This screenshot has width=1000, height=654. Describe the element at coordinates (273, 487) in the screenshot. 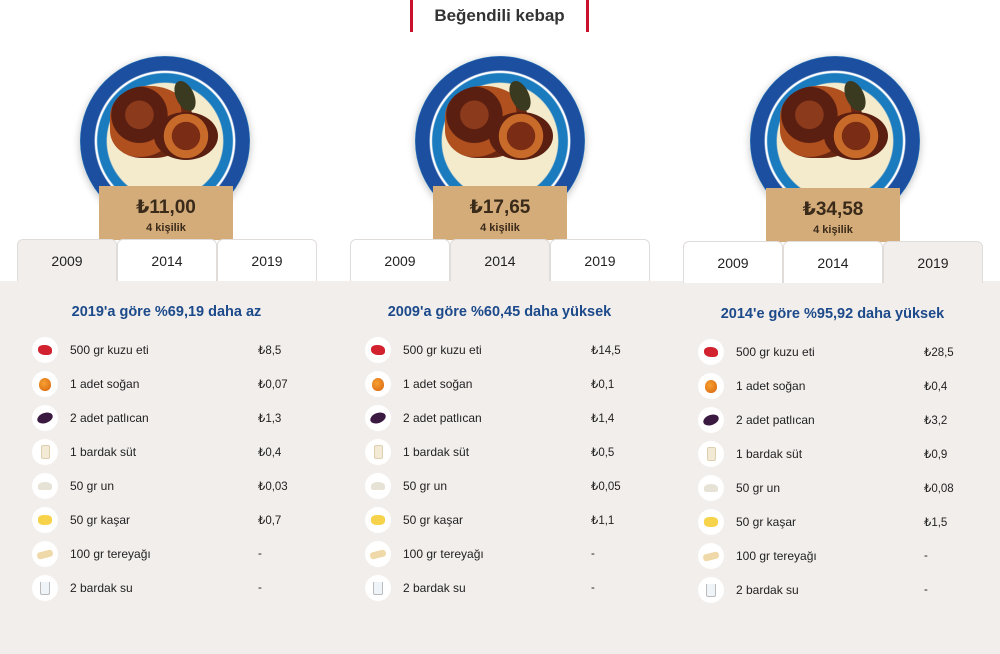

I see `ingredient-price: ₺0,03` at that location.